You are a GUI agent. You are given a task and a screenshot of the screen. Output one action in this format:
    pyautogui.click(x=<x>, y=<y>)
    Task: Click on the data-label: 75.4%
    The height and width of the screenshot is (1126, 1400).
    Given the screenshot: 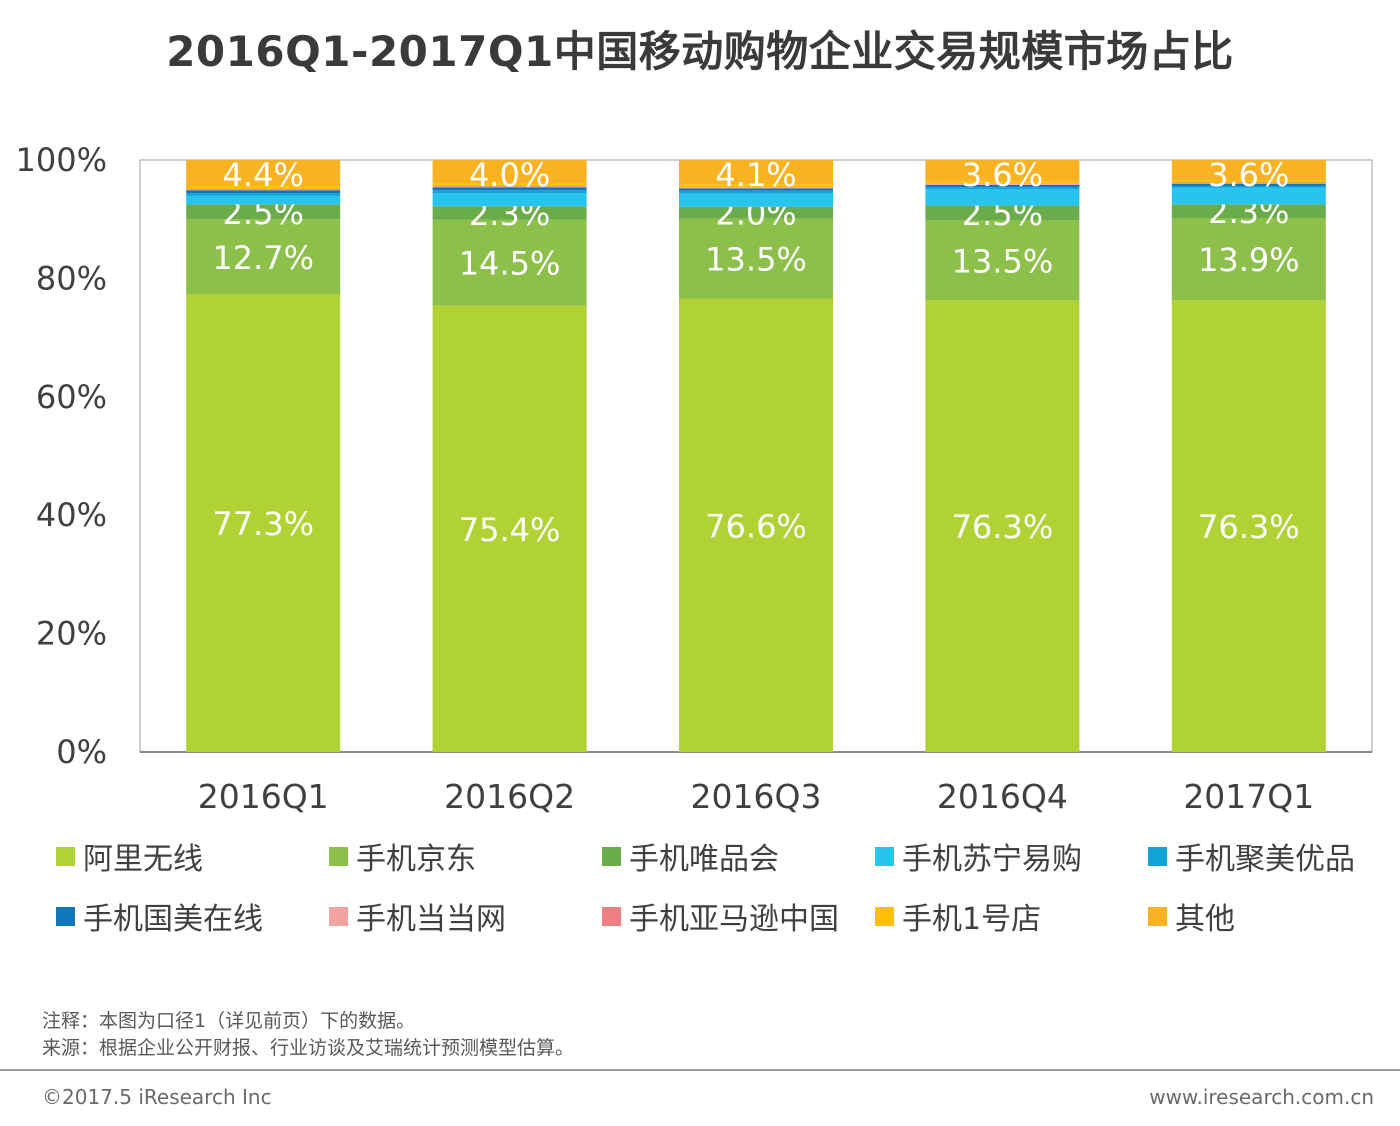 What is the action you would take?
    pyautogui.click(x=510, y=530)
    